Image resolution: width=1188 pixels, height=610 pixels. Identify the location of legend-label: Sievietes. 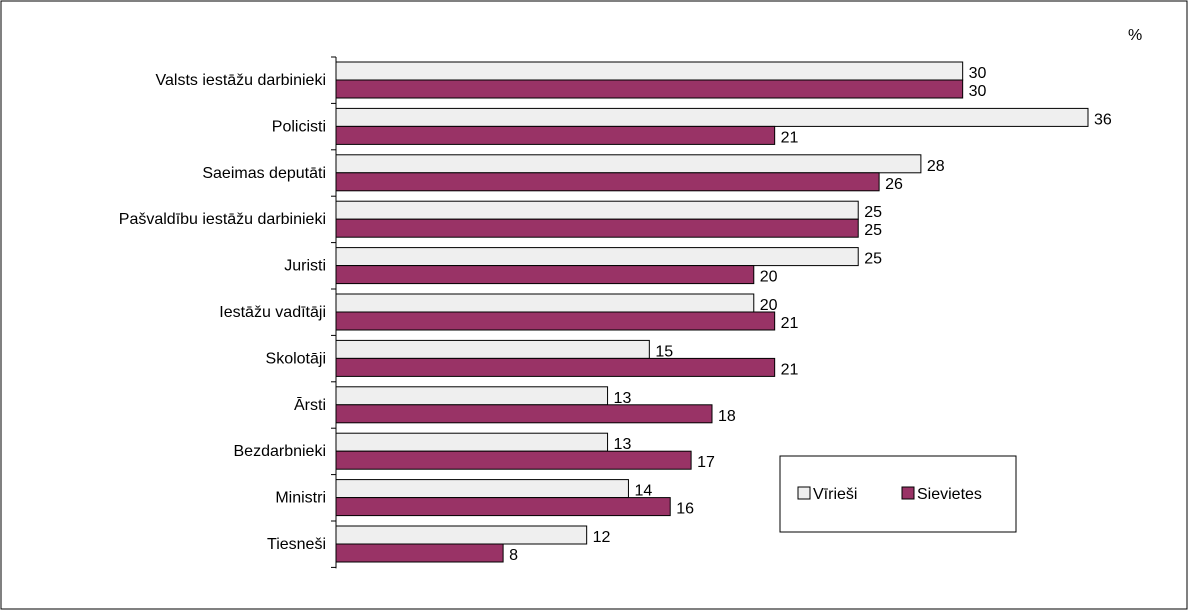
(949, 494).